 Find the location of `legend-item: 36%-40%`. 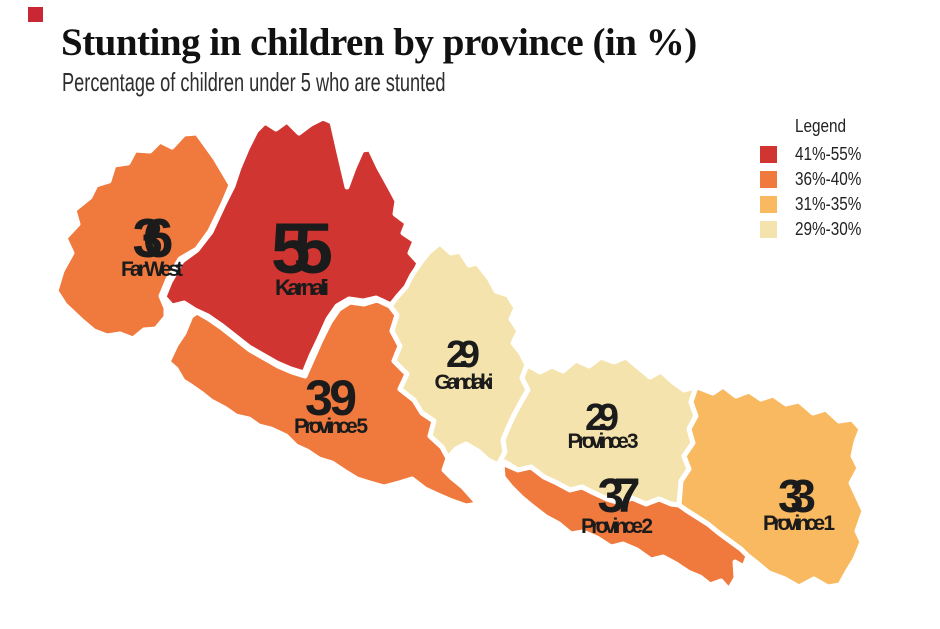

legend-item: 36%-40% is located at coordinates (840, 179).